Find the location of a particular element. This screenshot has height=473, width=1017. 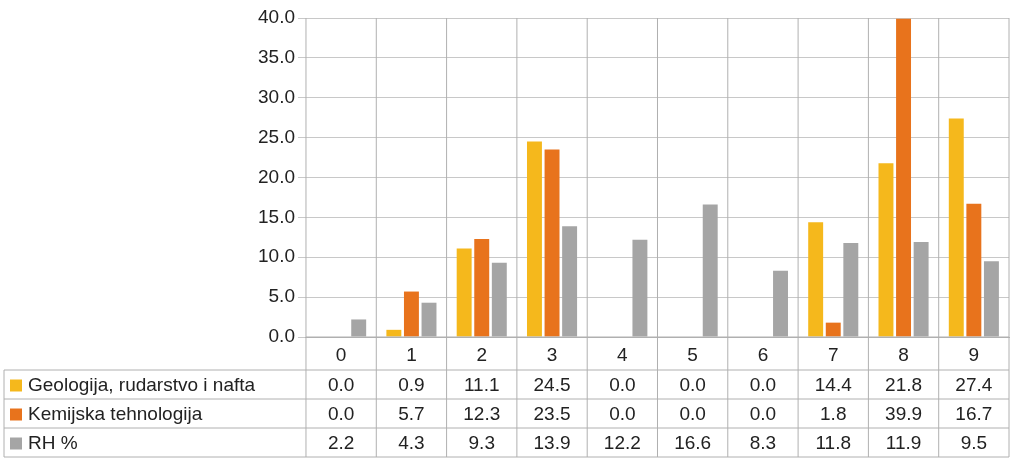

legend-label: Geologija, rudarstvo i nafta is located at coordinates (142, 384).